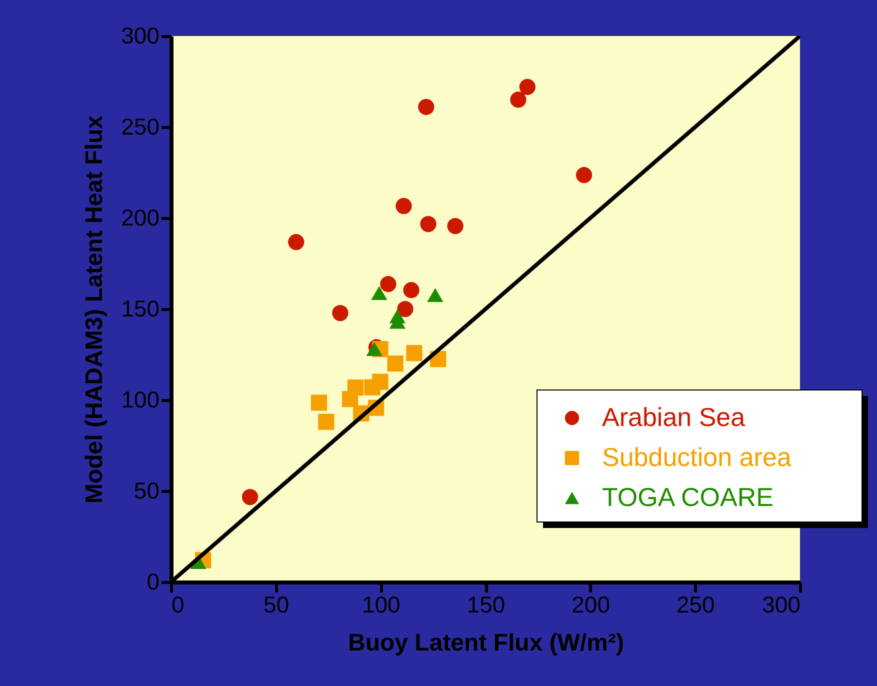 The width and height of the screenshot is (877, 686). I want to click on x-tick-label: 0, so click(178, 605).